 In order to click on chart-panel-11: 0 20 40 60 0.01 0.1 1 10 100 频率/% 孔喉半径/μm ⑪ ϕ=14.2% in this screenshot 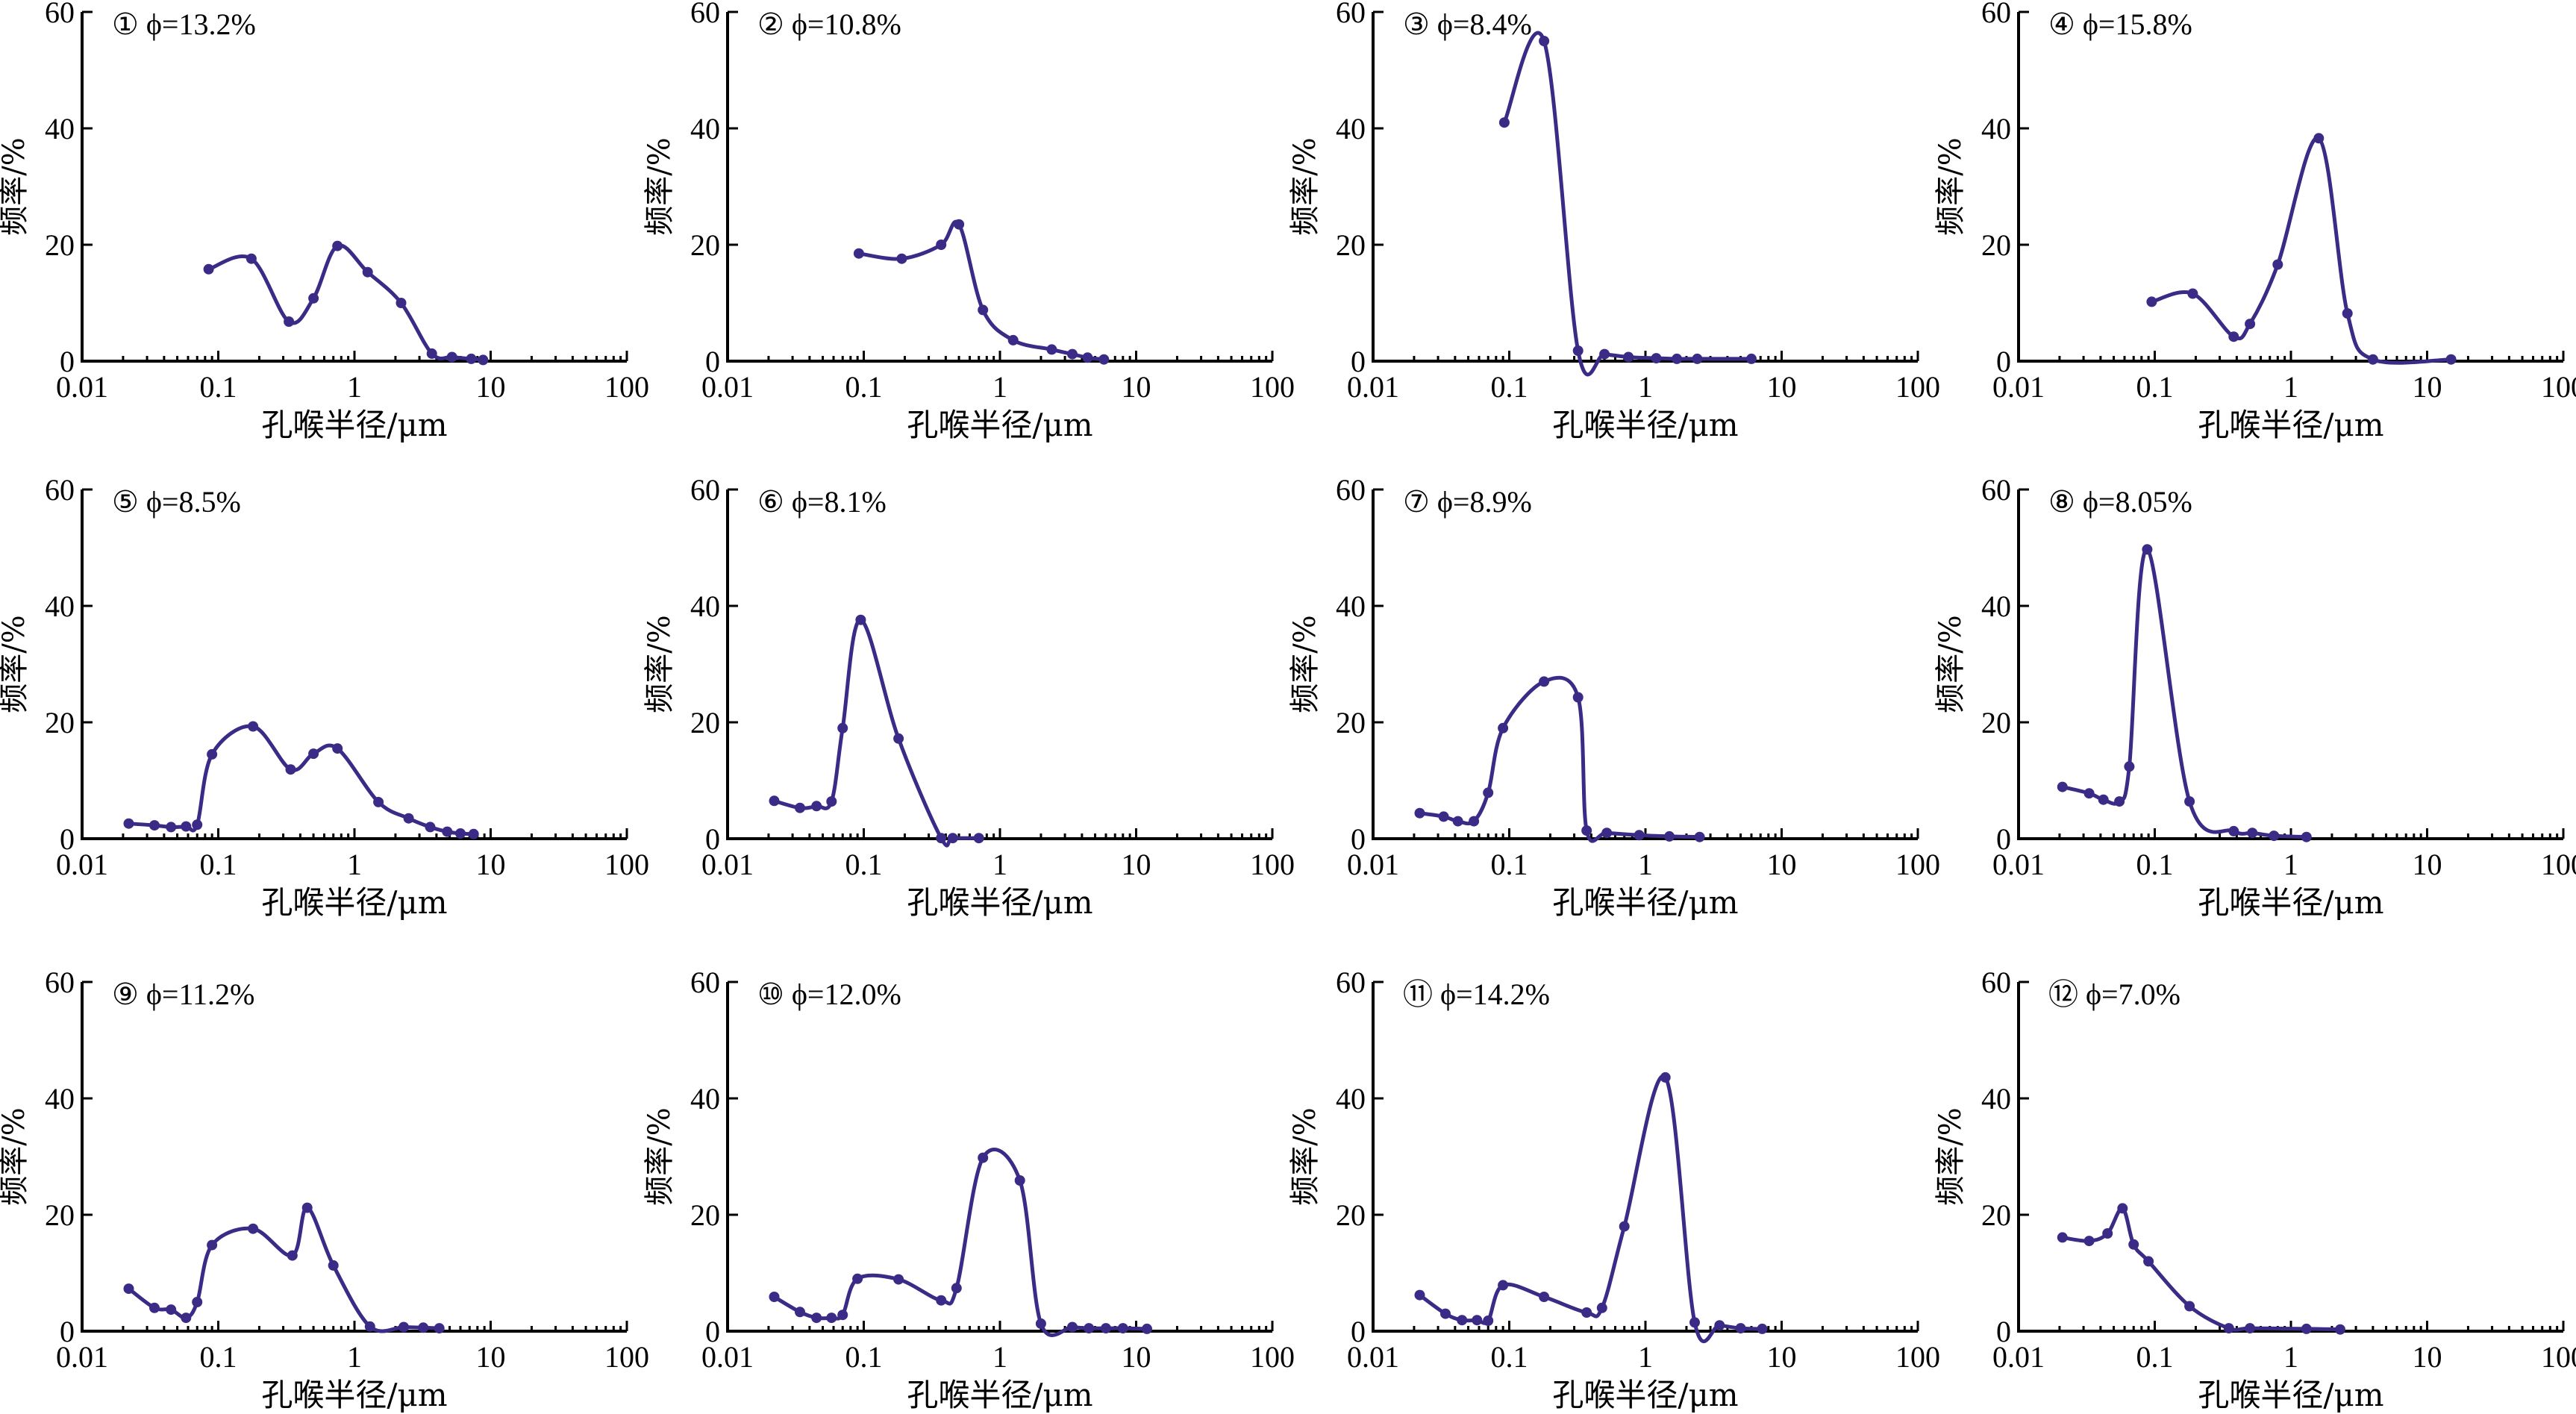, I will do `click(1614, 1189)`.